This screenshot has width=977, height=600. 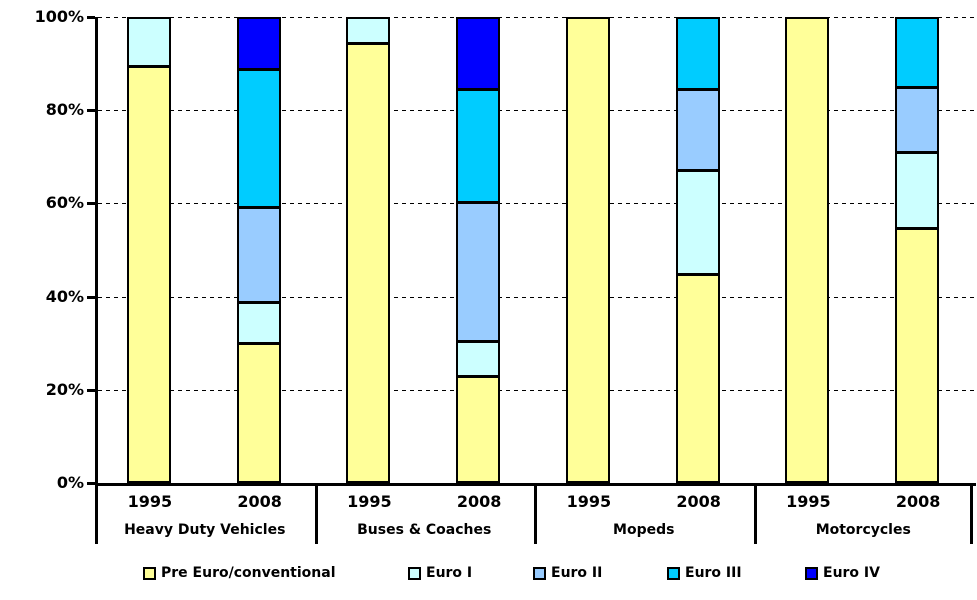 I want to click on bar-buses-coaches-2008, so click(x=478, y=250).